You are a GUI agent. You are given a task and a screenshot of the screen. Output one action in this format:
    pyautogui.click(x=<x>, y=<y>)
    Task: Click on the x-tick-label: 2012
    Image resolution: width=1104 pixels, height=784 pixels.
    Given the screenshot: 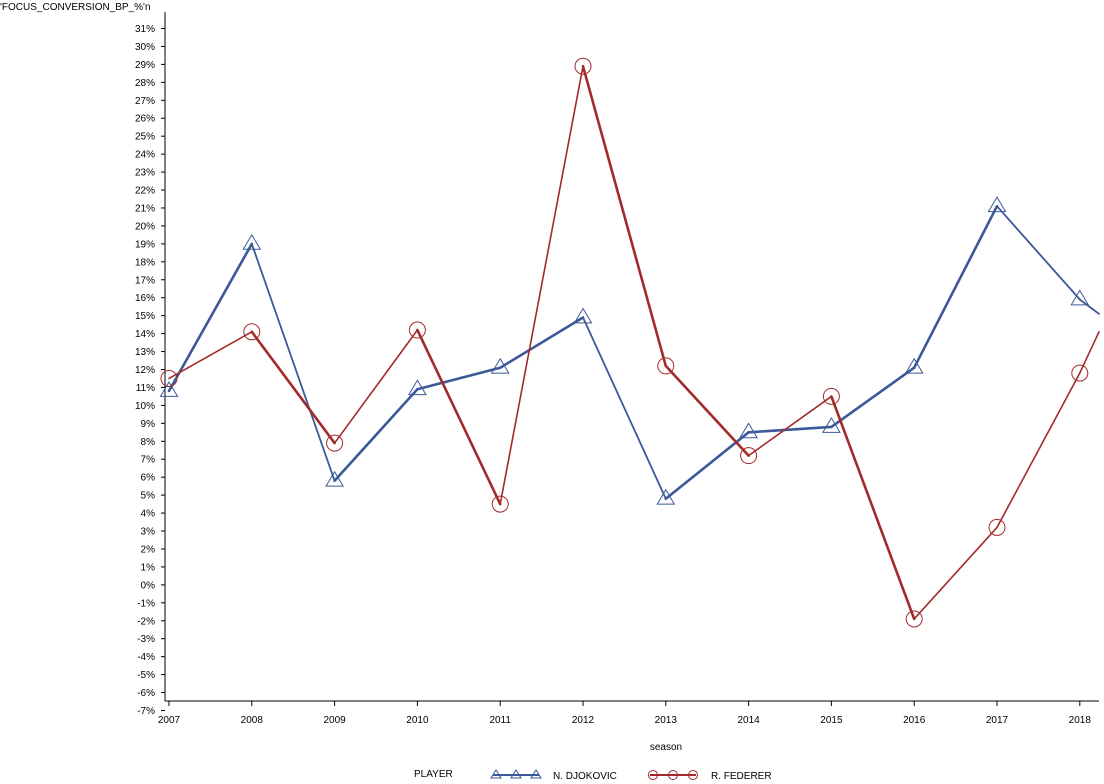 What is the action you would take?
    pyautogui.click(x=583, y=720)
    